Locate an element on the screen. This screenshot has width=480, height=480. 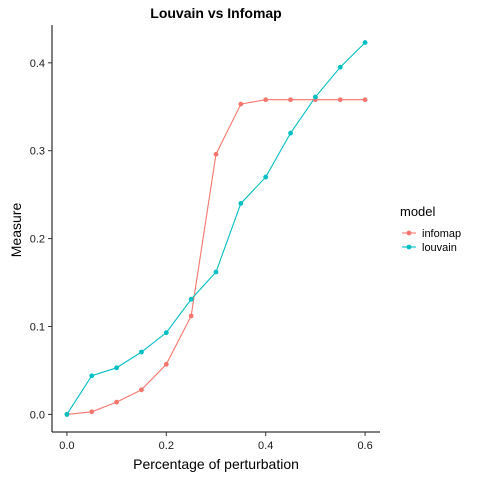
legend: model infomap louvain is located at coordinates (430, 229).